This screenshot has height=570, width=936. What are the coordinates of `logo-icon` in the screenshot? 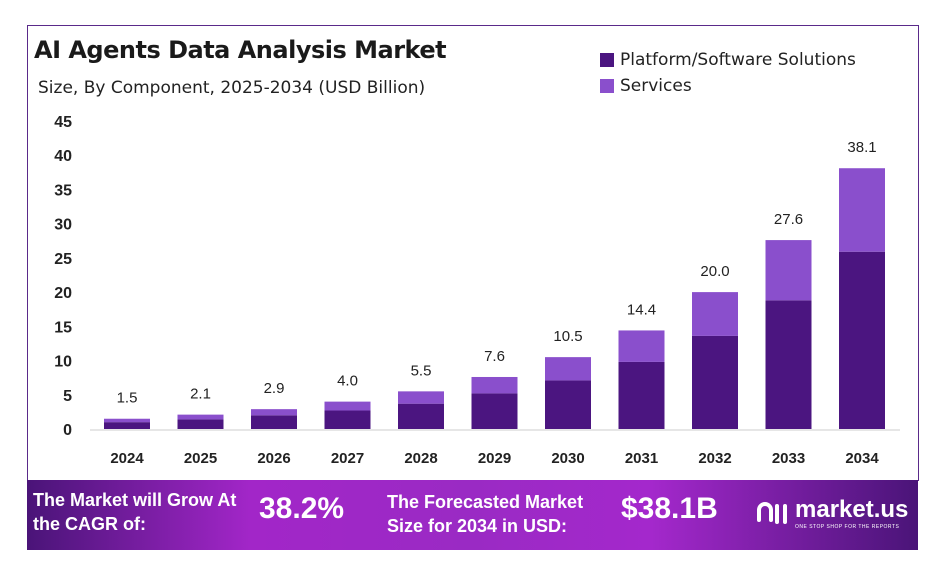 It's located at (772, 513).